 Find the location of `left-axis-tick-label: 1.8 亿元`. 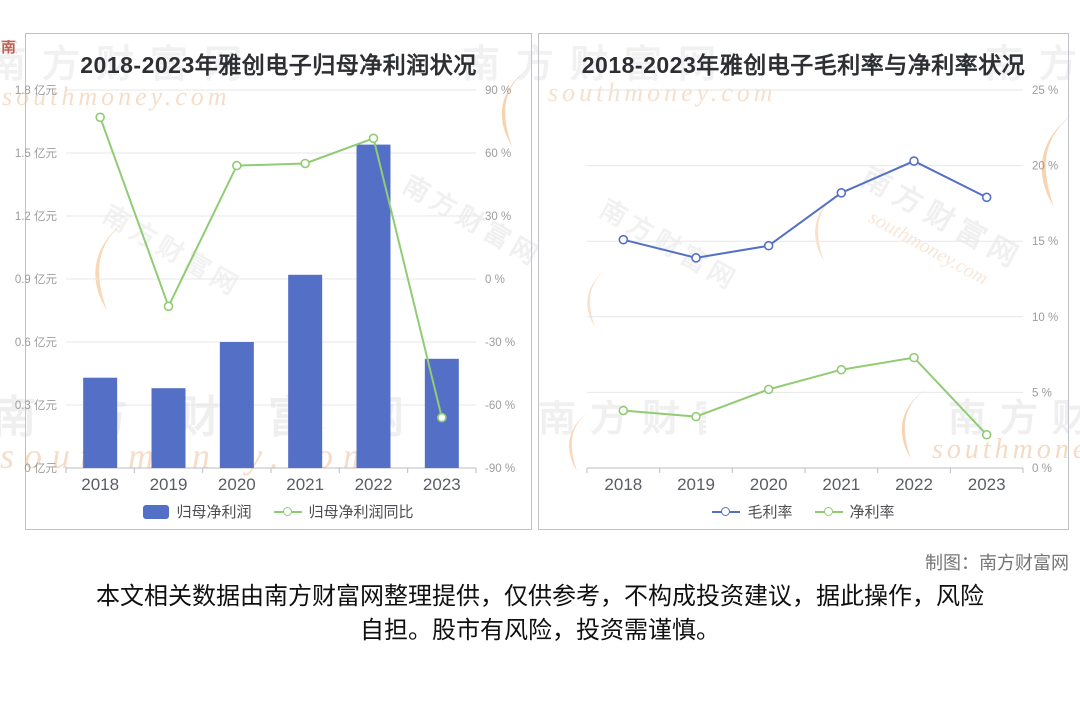

left-axis-tick-label: 1.8 亿元 is located at coordinates (36, 90).